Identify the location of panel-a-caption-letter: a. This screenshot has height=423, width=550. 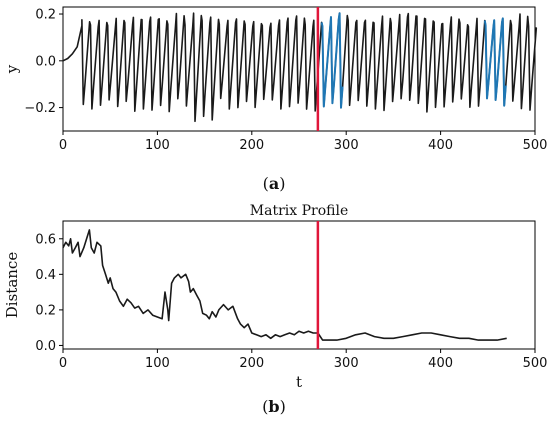
(274, 183).